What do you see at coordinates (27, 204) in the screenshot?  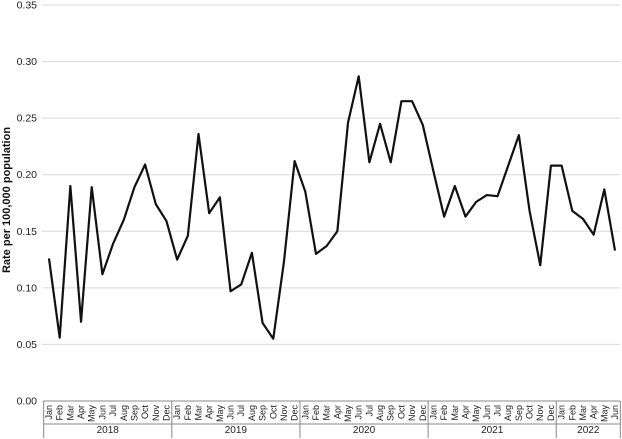 I see `y-axis-ticks: 0.00 0.05 0.10 0.15 0.20 0.25 0.30 0.35` at bounding box center [27, 204].